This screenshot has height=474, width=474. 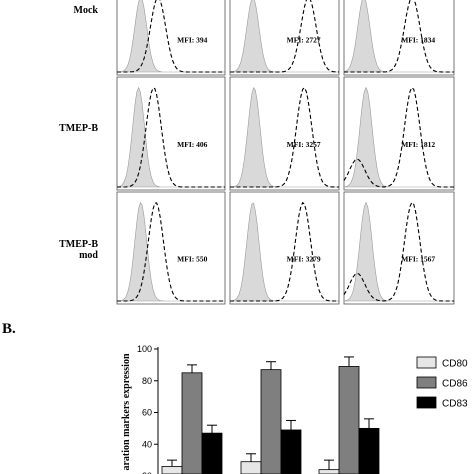 What do you see at coordinates (418, 40) in the screenshot?
I see `mfi-label: MFI: 1834` at bounding box center [418, 40].